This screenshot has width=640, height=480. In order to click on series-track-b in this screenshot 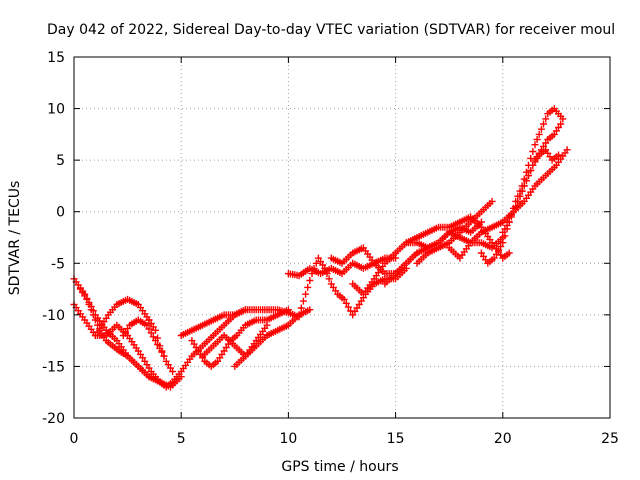, I will do `click(127, 346)`.